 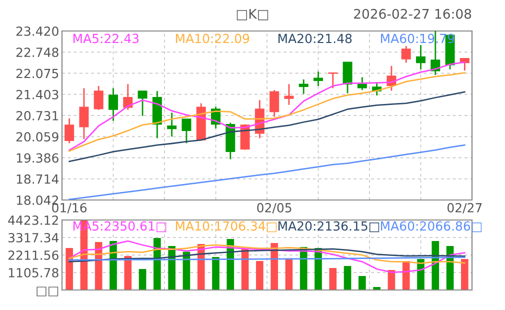 I want to click on y-tick-label: 19.386, so click(x=37, y=158).